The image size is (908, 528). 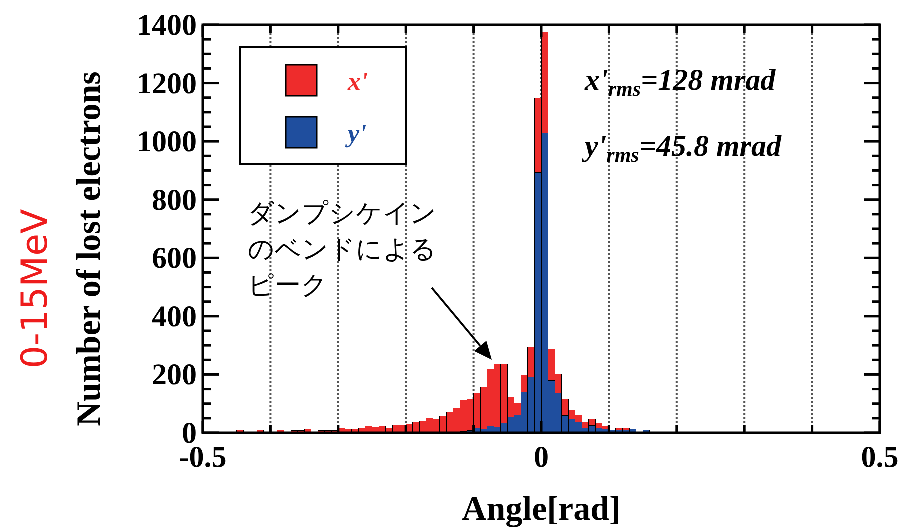 What do you see at coordinates (356, 133) in the screenshot?
I see `legend-label: y'` at bounding box center [356, 133].